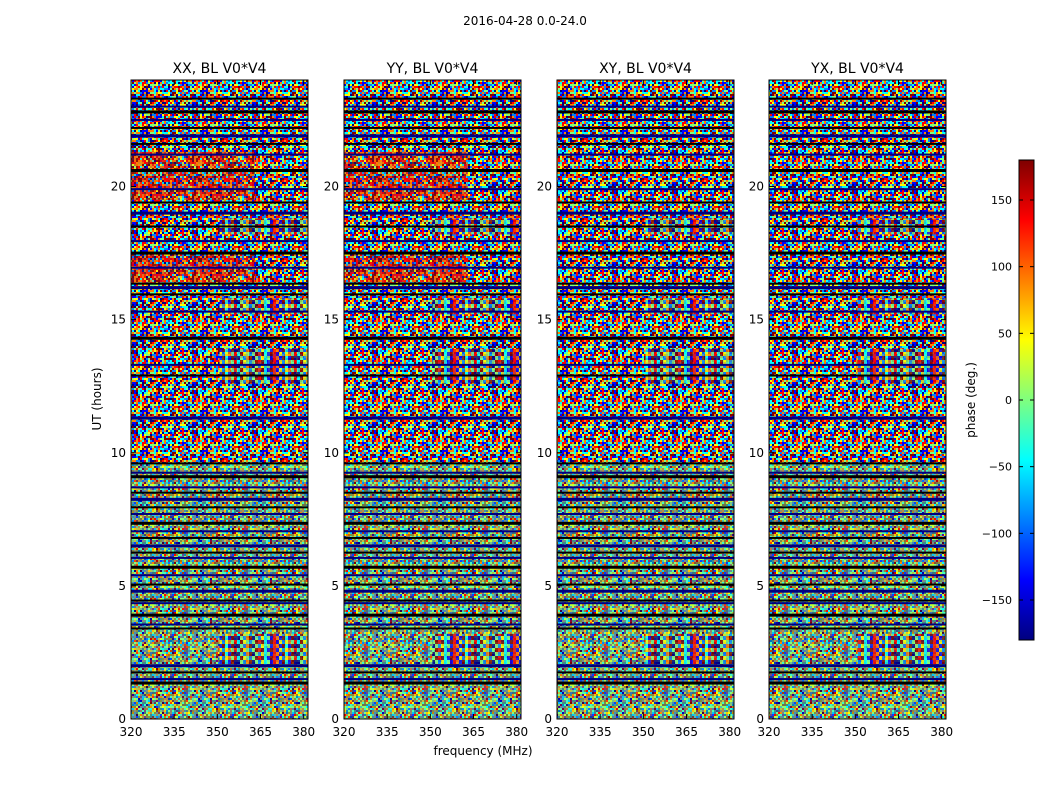 The height and width of the screenshot is (800, 1050). Describe the element at coordinates (997, 533) in the screenshot. I see `colorbar-tick-label: −100` at that location.